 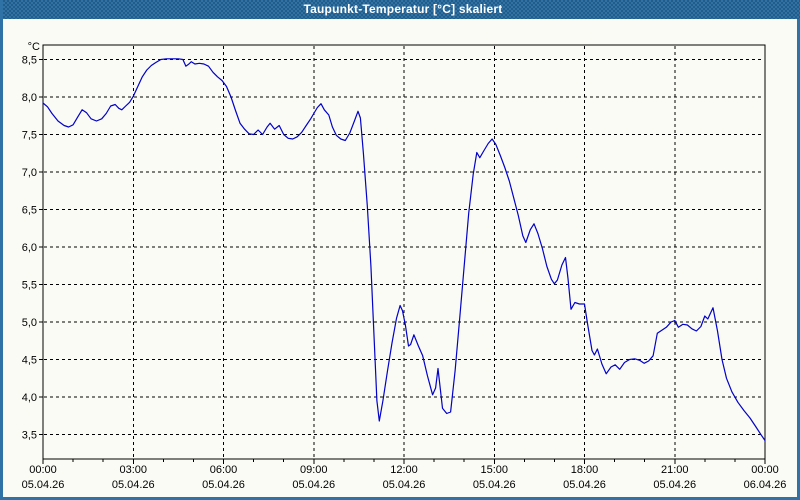 I want to click on x-time-label: 06:00, so click(x=224, y=470).